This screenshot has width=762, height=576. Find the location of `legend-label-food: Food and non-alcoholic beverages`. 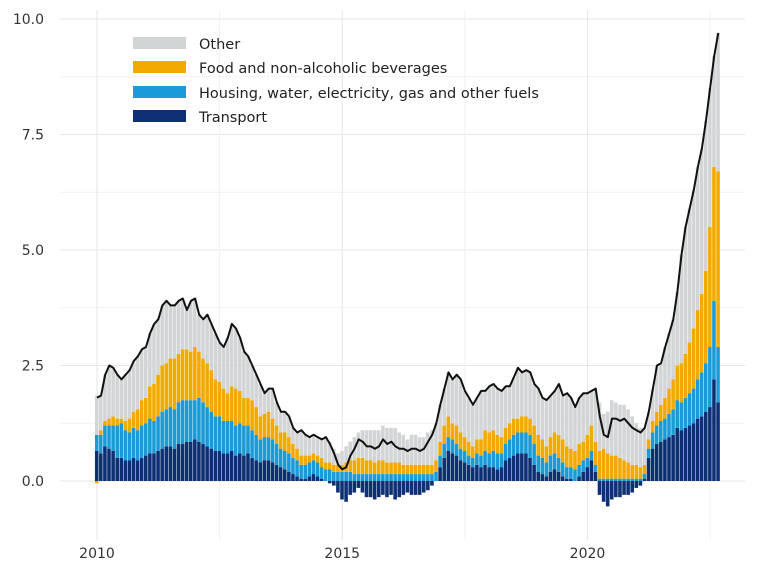

legend-label-food: Food and non-alcoholic beverages is located at coordinates (323, 69).